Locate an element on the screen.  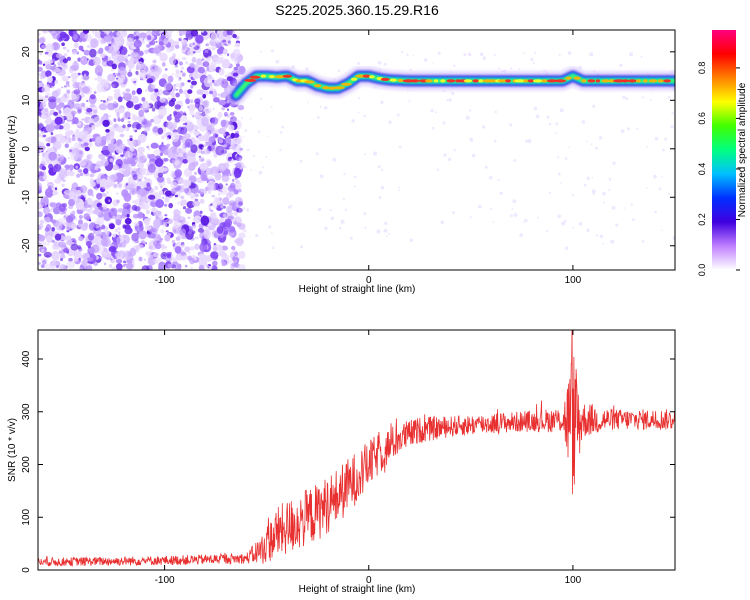
snr-x-axis-label: Height of straight line (km) is located at coordinates (357, 589).